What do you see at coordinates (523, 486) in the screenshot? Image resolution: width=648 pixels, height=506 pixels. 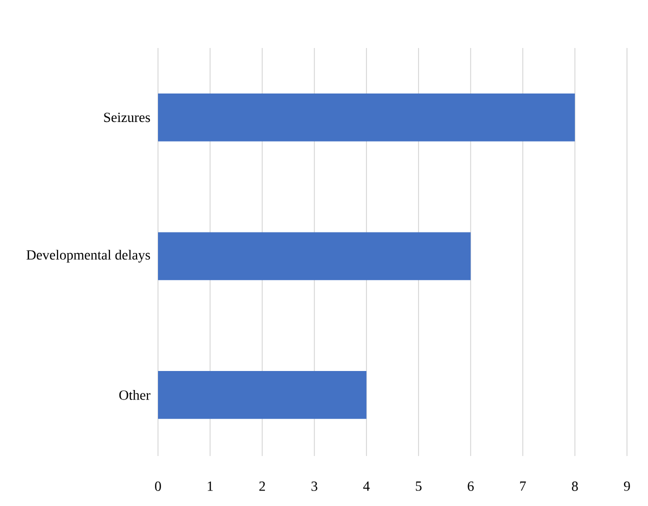 I see `x-tick-label: 7` at bounding box center [523, 486].